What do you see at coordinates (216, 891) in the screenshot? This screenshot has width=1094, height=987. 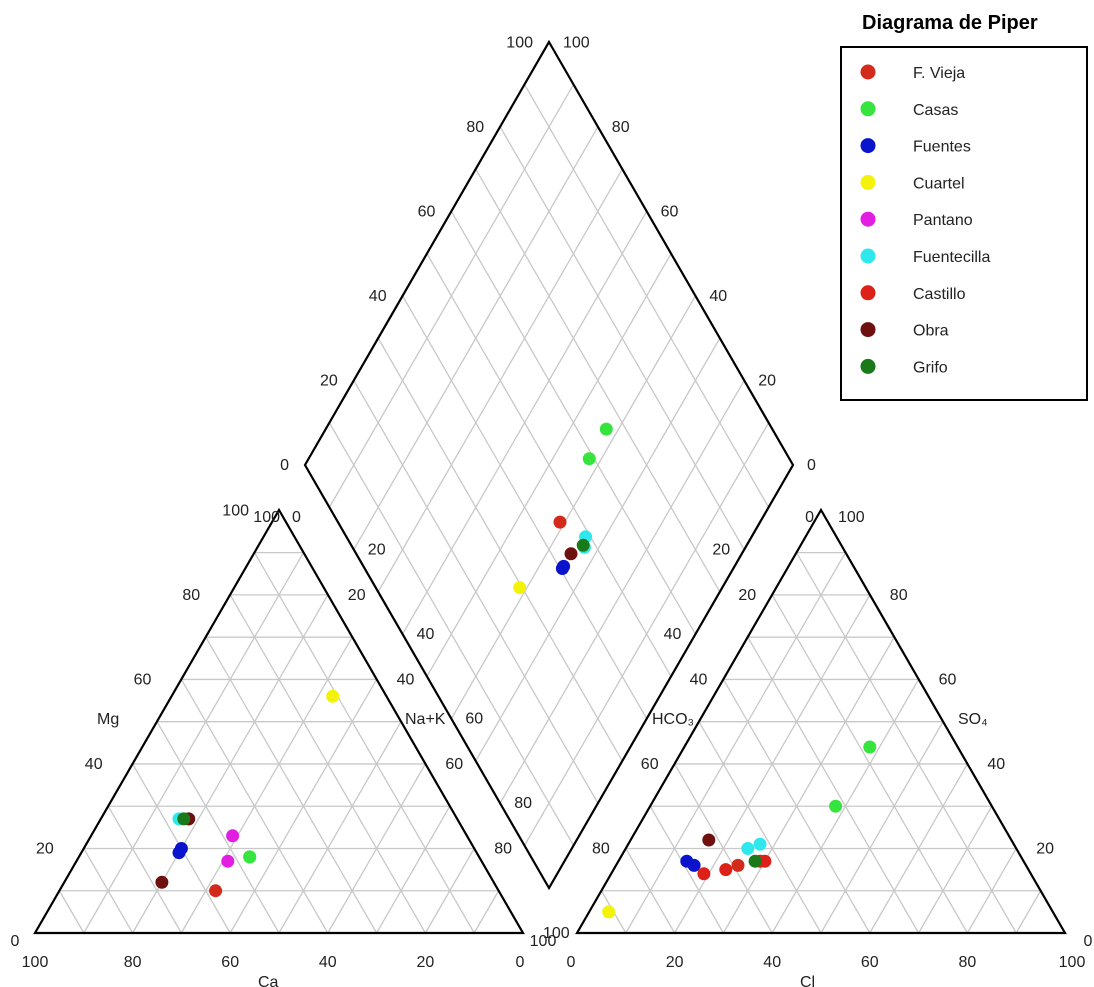 I see `cation-point-f-vieja` at bounding box center [216, 891].